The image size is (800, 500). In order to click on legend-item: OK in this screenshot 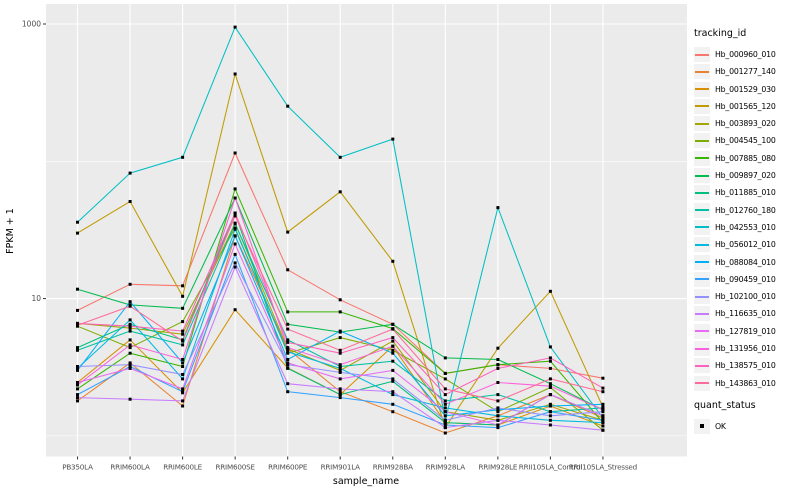, I will do `click(746, 426)`.